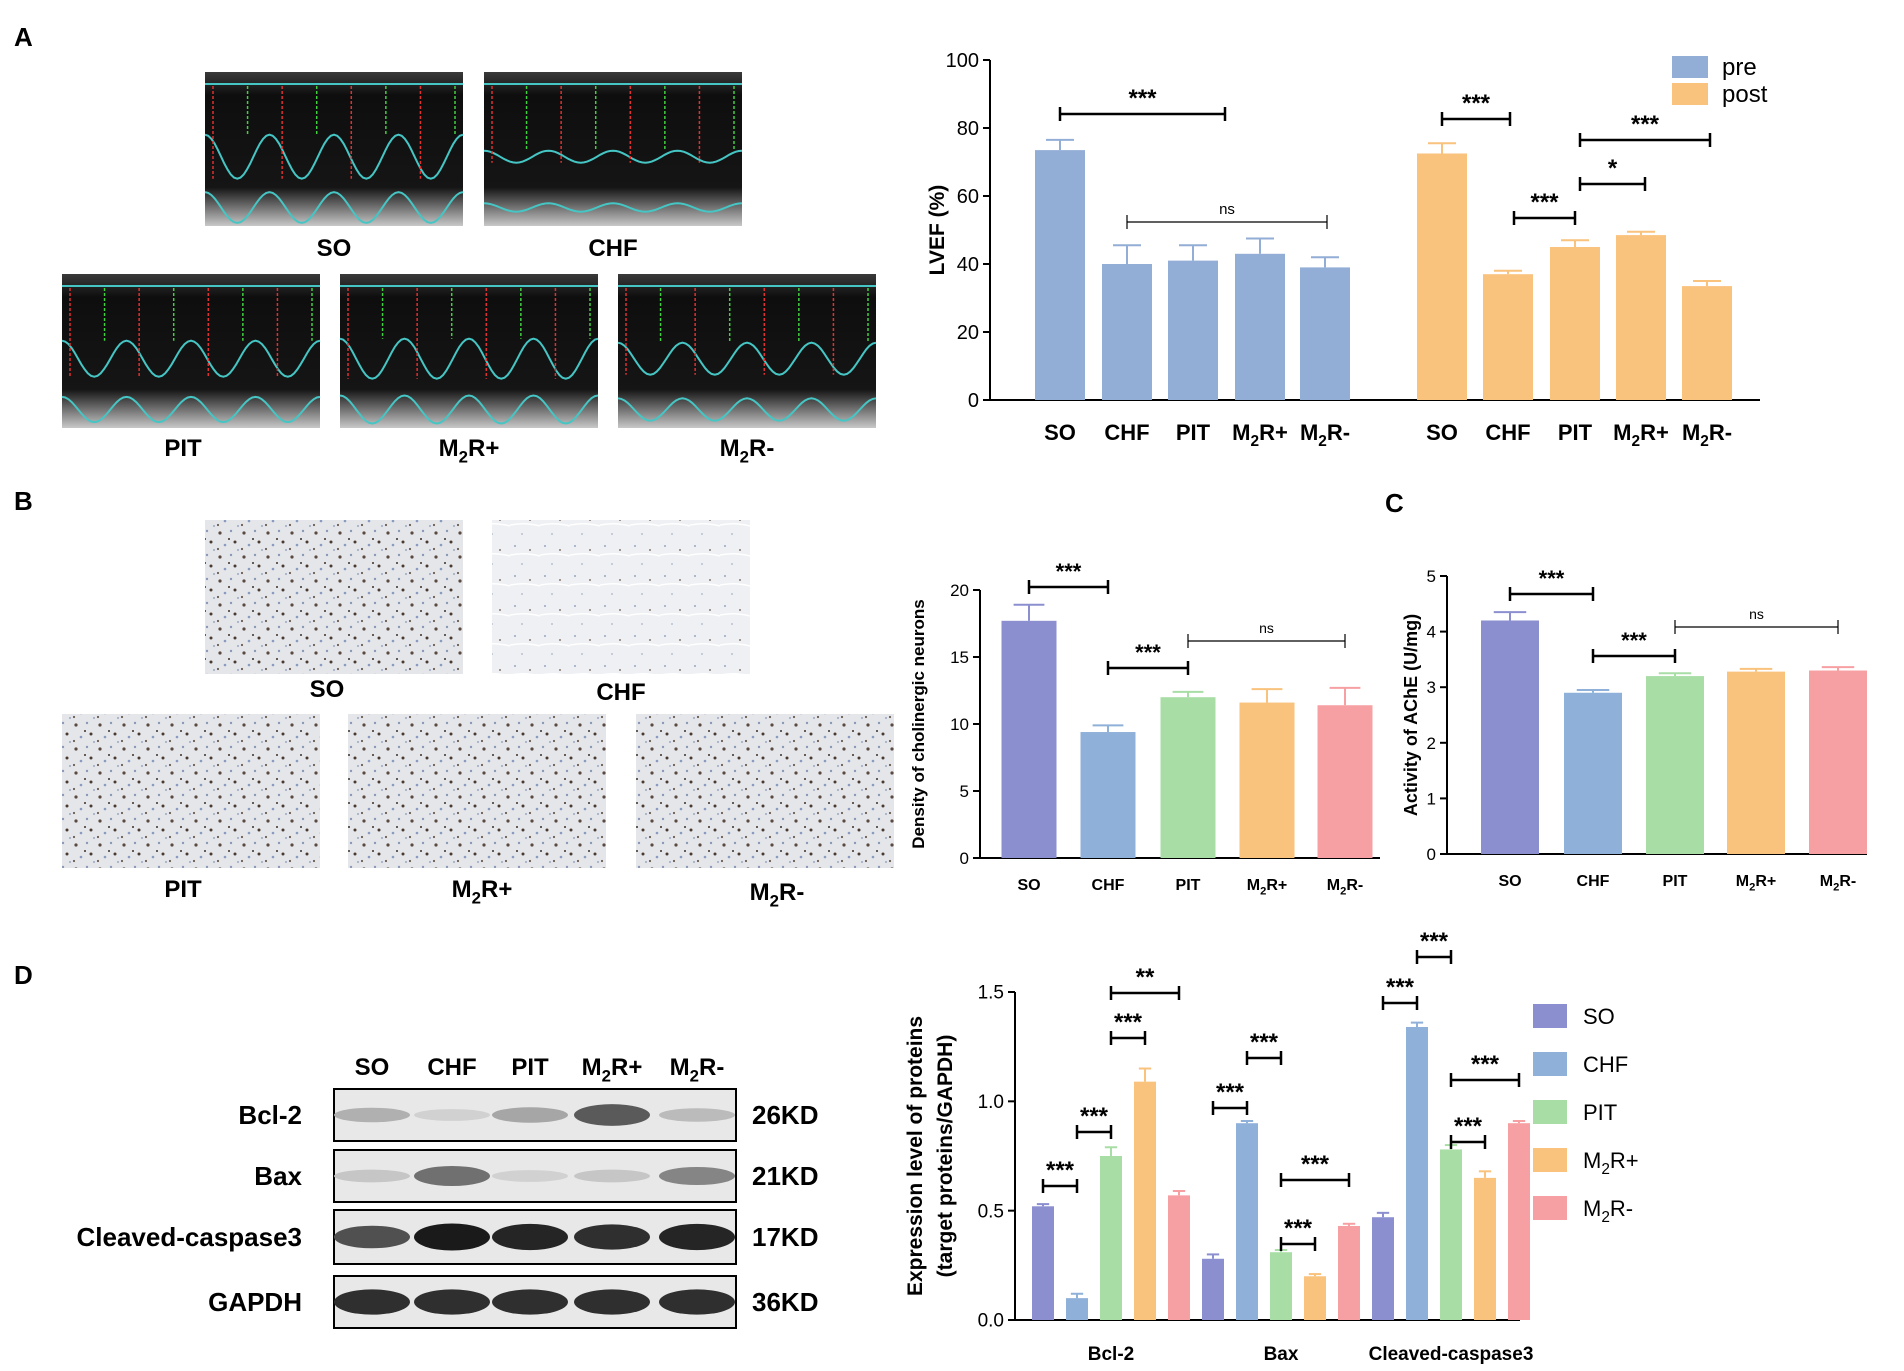 The image size is (1904, 1371). I want to click on y-axis-label: Expression level of proteins, so click(915, 1156).